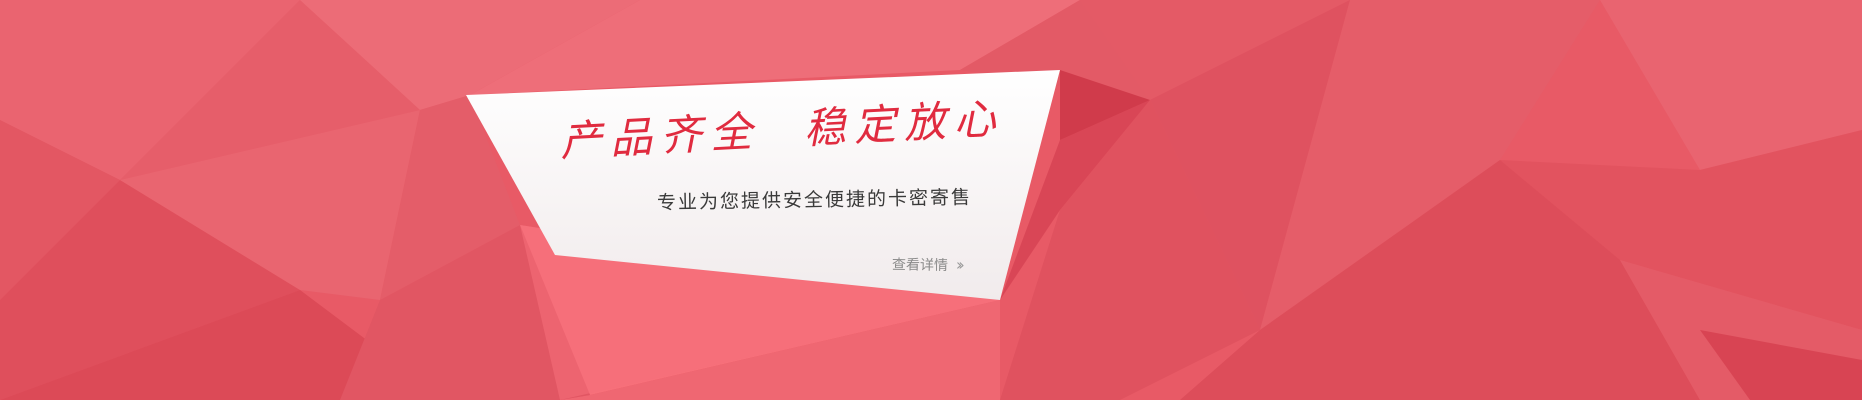 The image size is (1862, 400). Describe the element at coordinates (660, 136) in the screenshot. I see `headline-left: 产品齐全` at that location.